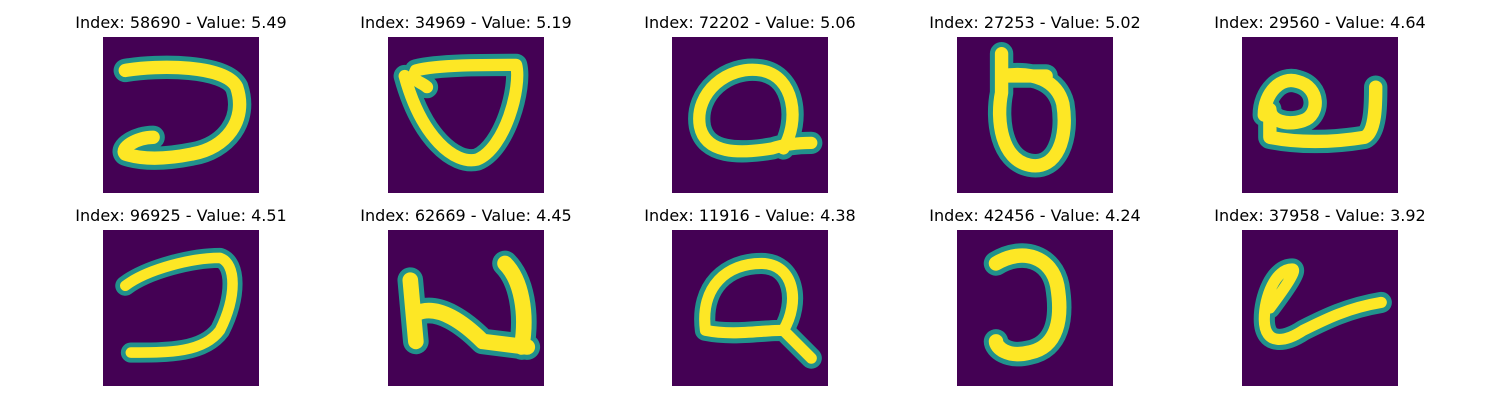  What do you see at coordinates (750, 22) in the screenshot?
I see `panel-title: Index: 72202 - Value: 5.06` at bounding box center [750, 22].